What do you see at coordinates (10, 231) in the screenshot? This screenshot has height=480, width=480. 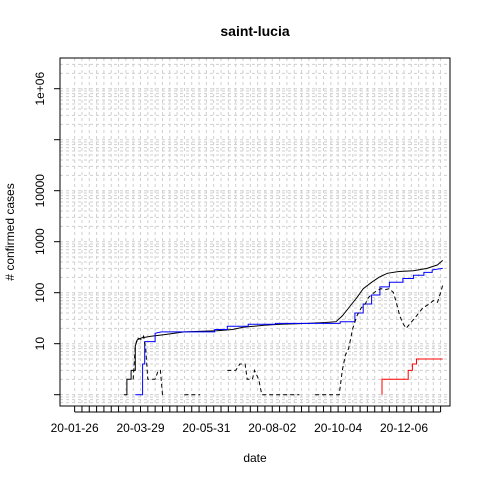 I see `y-axis-label: # confirmed cases` at bounding box center [10, 231].